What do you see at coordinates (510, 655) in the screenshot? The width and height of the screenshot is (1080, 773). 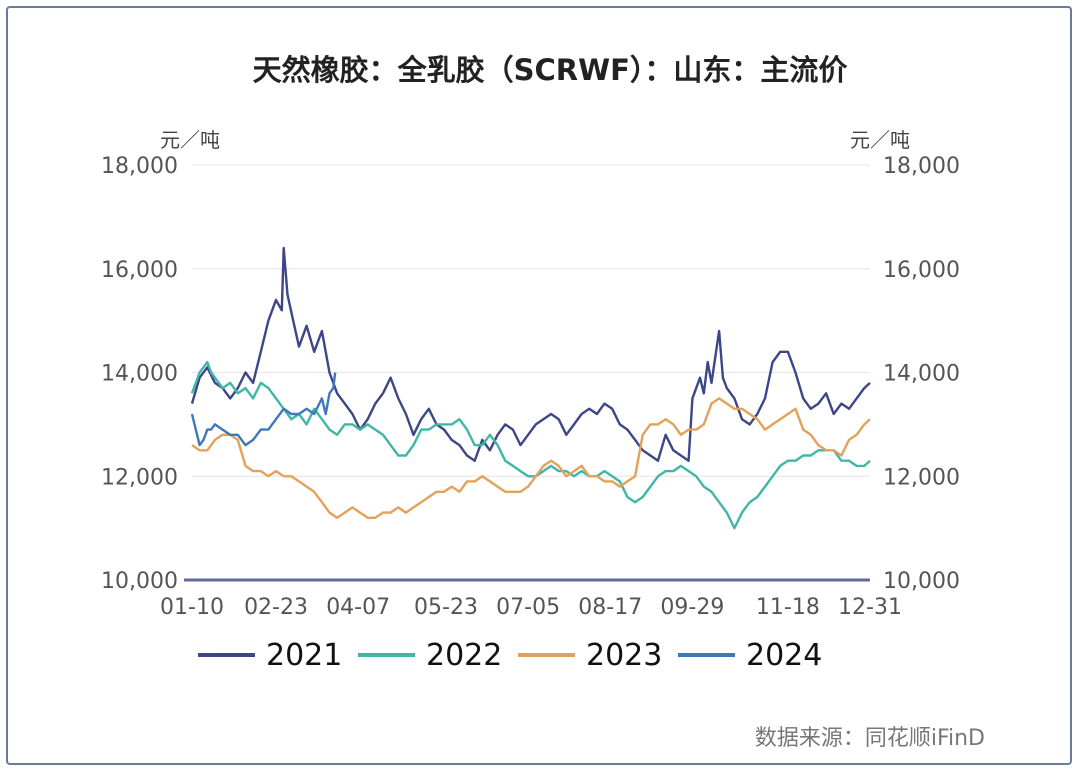 I see `legend: 2021 2022 2023 2024` at bounding box center [510, 655].